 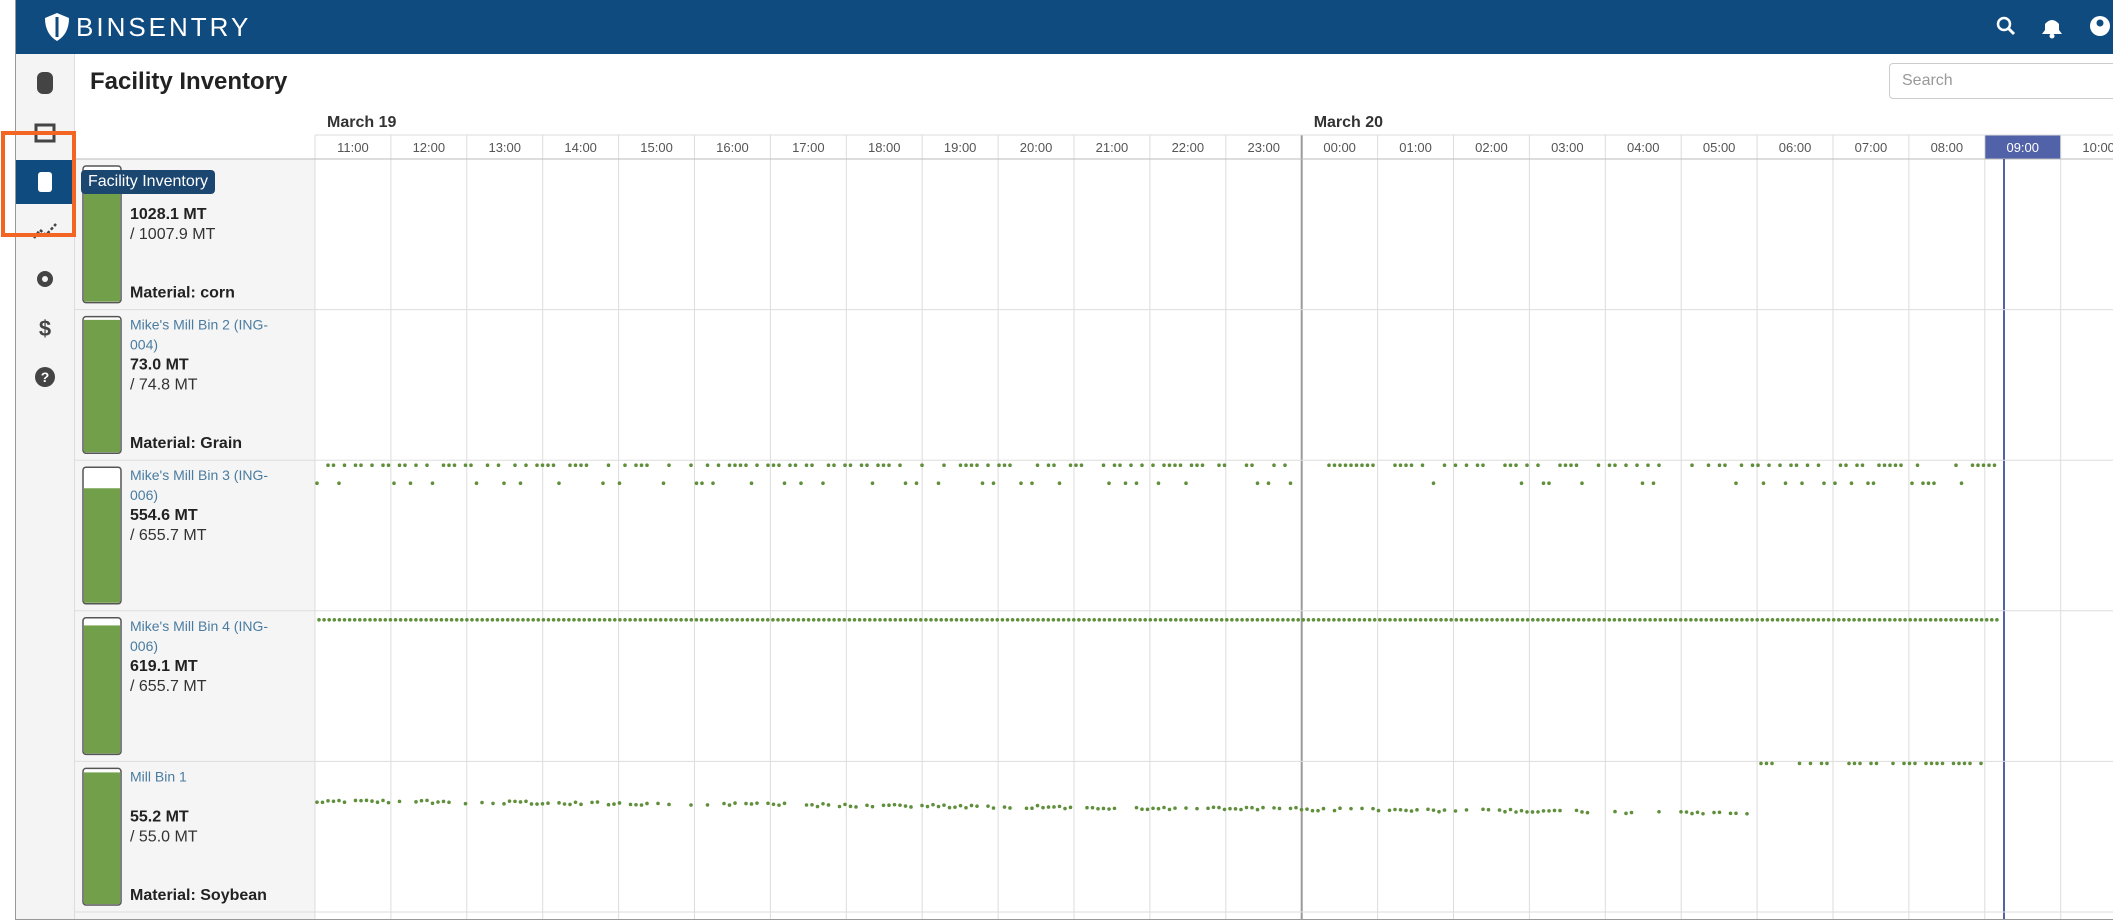 What do you see at coordinates (45, 279) in the screenshot?
I see `nav-settings` at bounding box center [45, 279].